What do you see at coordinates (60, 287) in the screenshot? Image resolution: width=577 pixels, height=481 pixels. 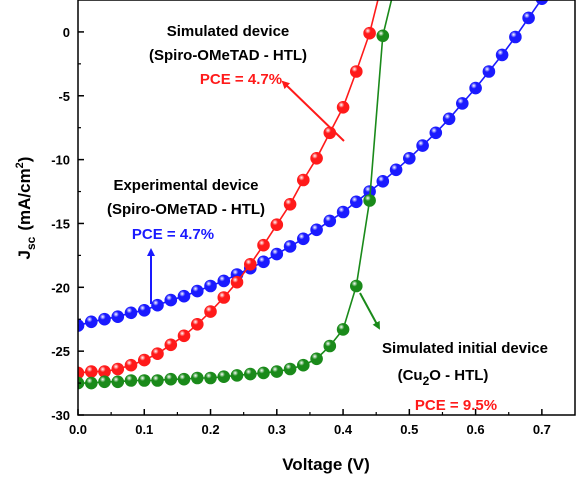 I see `y-tick-label-4: -20` at bounding box center [60, 287].